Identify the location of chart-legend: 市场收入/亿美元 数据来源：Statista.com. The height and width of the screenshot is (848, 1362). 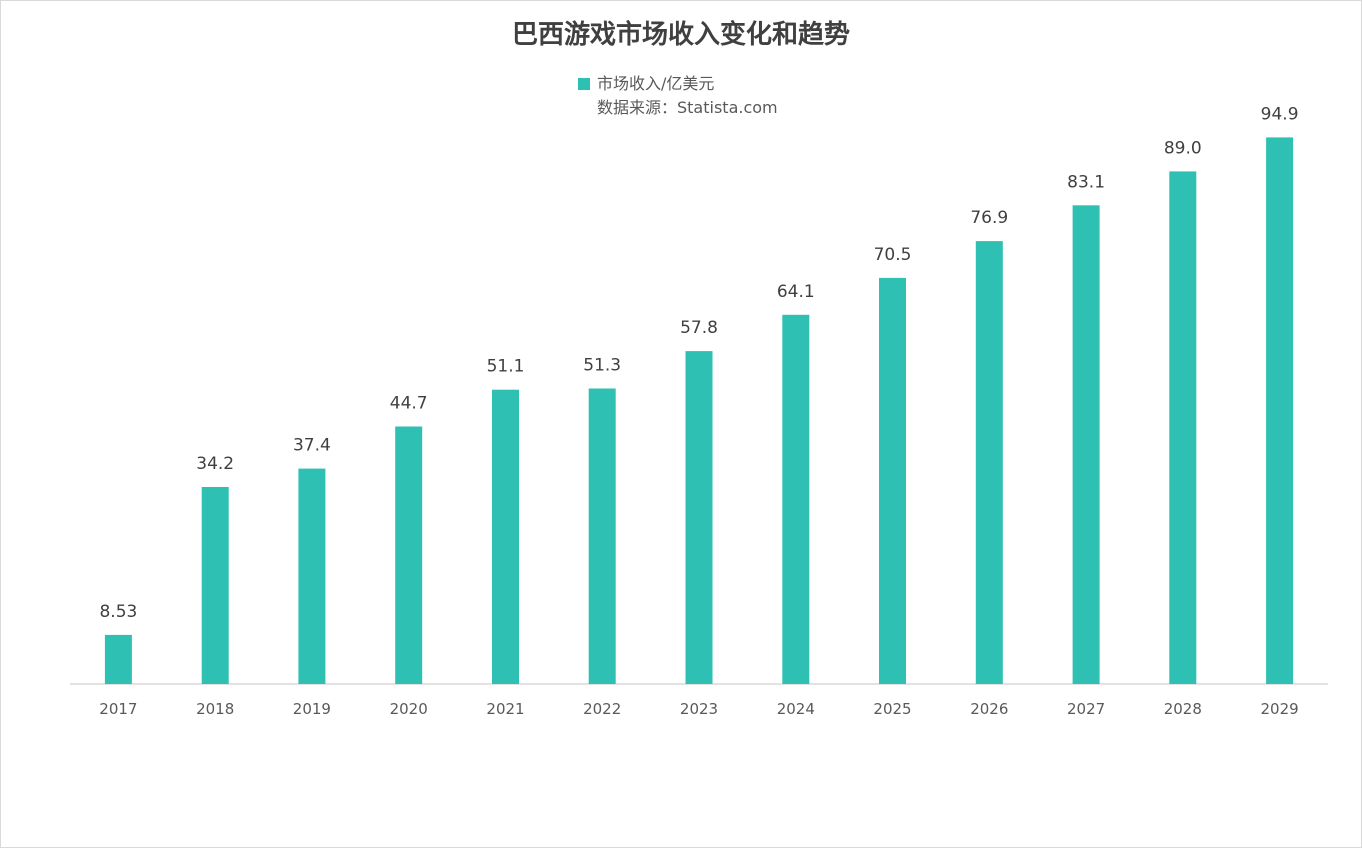
(678, 96).